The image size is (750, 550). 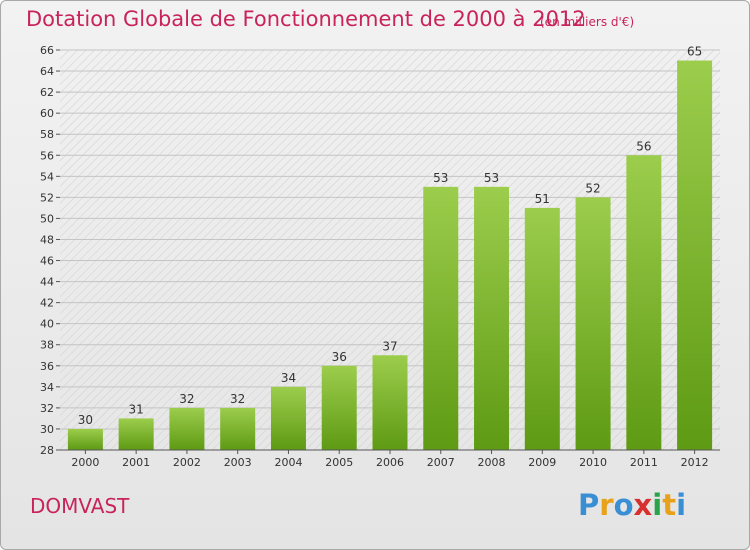 I want to click on y-tick-label: 56, so click(x=47, y=155).